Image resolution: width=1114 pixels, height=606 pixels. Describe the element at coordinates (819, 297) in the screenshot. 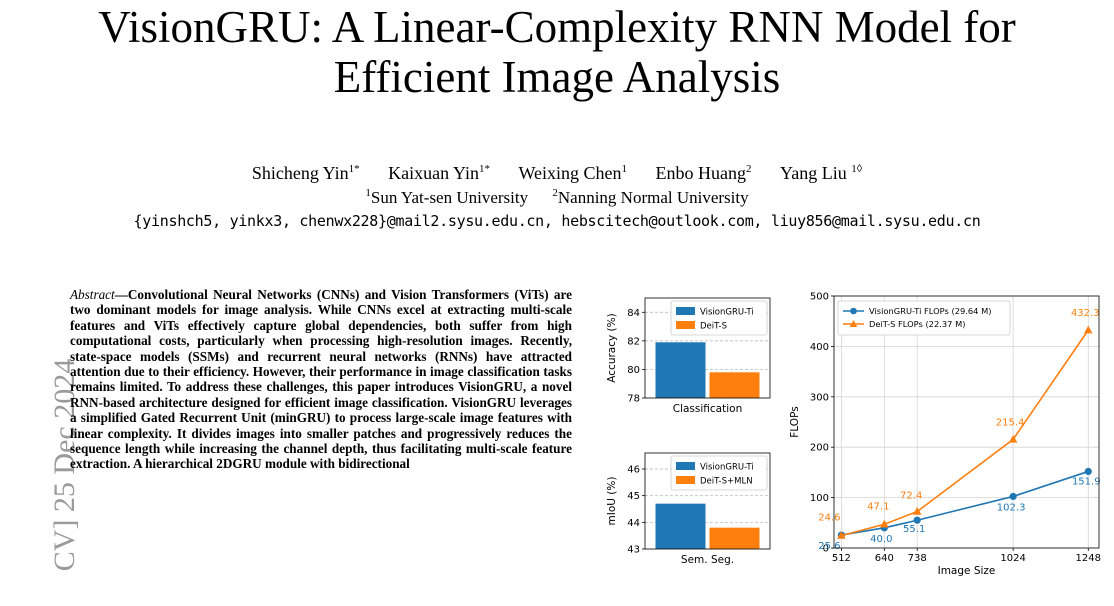

I see `y-tick-label: 500` at that location.